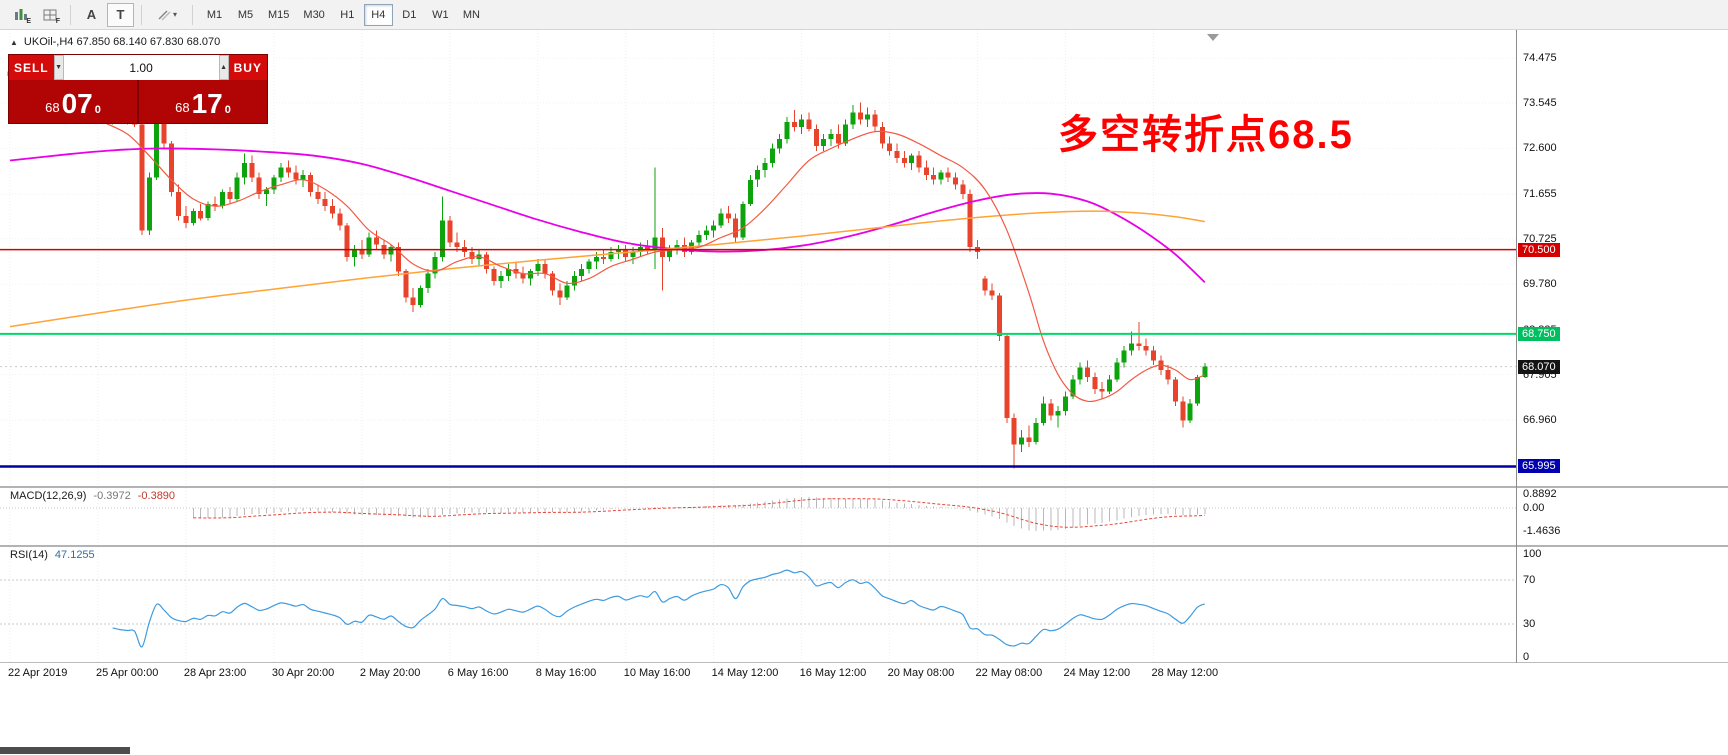 The image size is (1728, 755). I want to click on macd-axis-label: 0.8892, so click(1540, 494).